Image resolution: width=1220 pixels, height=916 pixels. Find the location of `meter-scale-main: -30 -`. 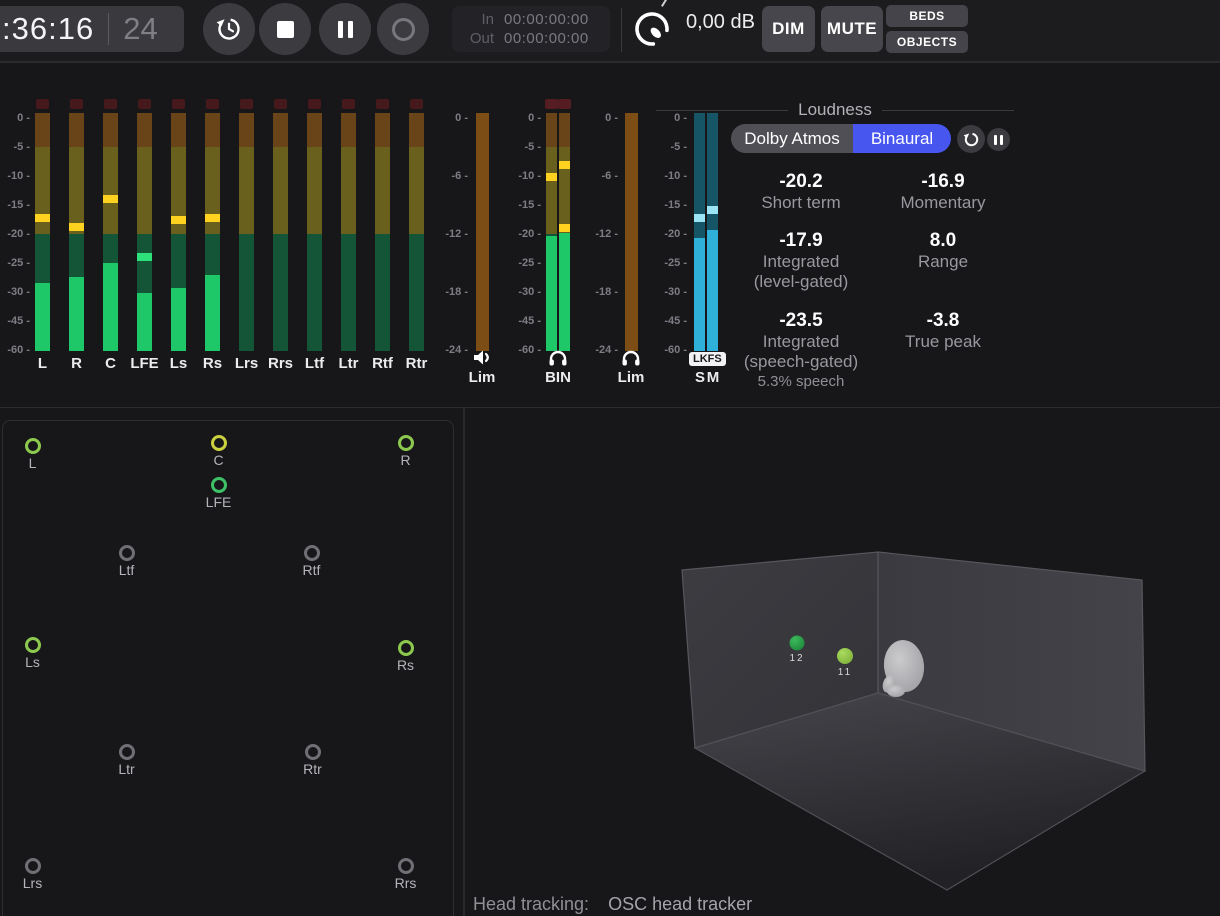

meter-scale-main: -30 - is located at coordinates (18, 292).